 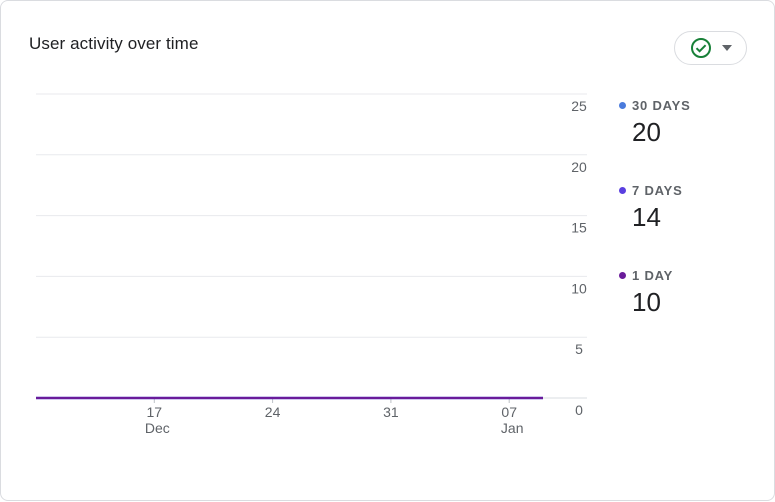 I want to click on card-title: User activity over time, so click(x=114, y=43).